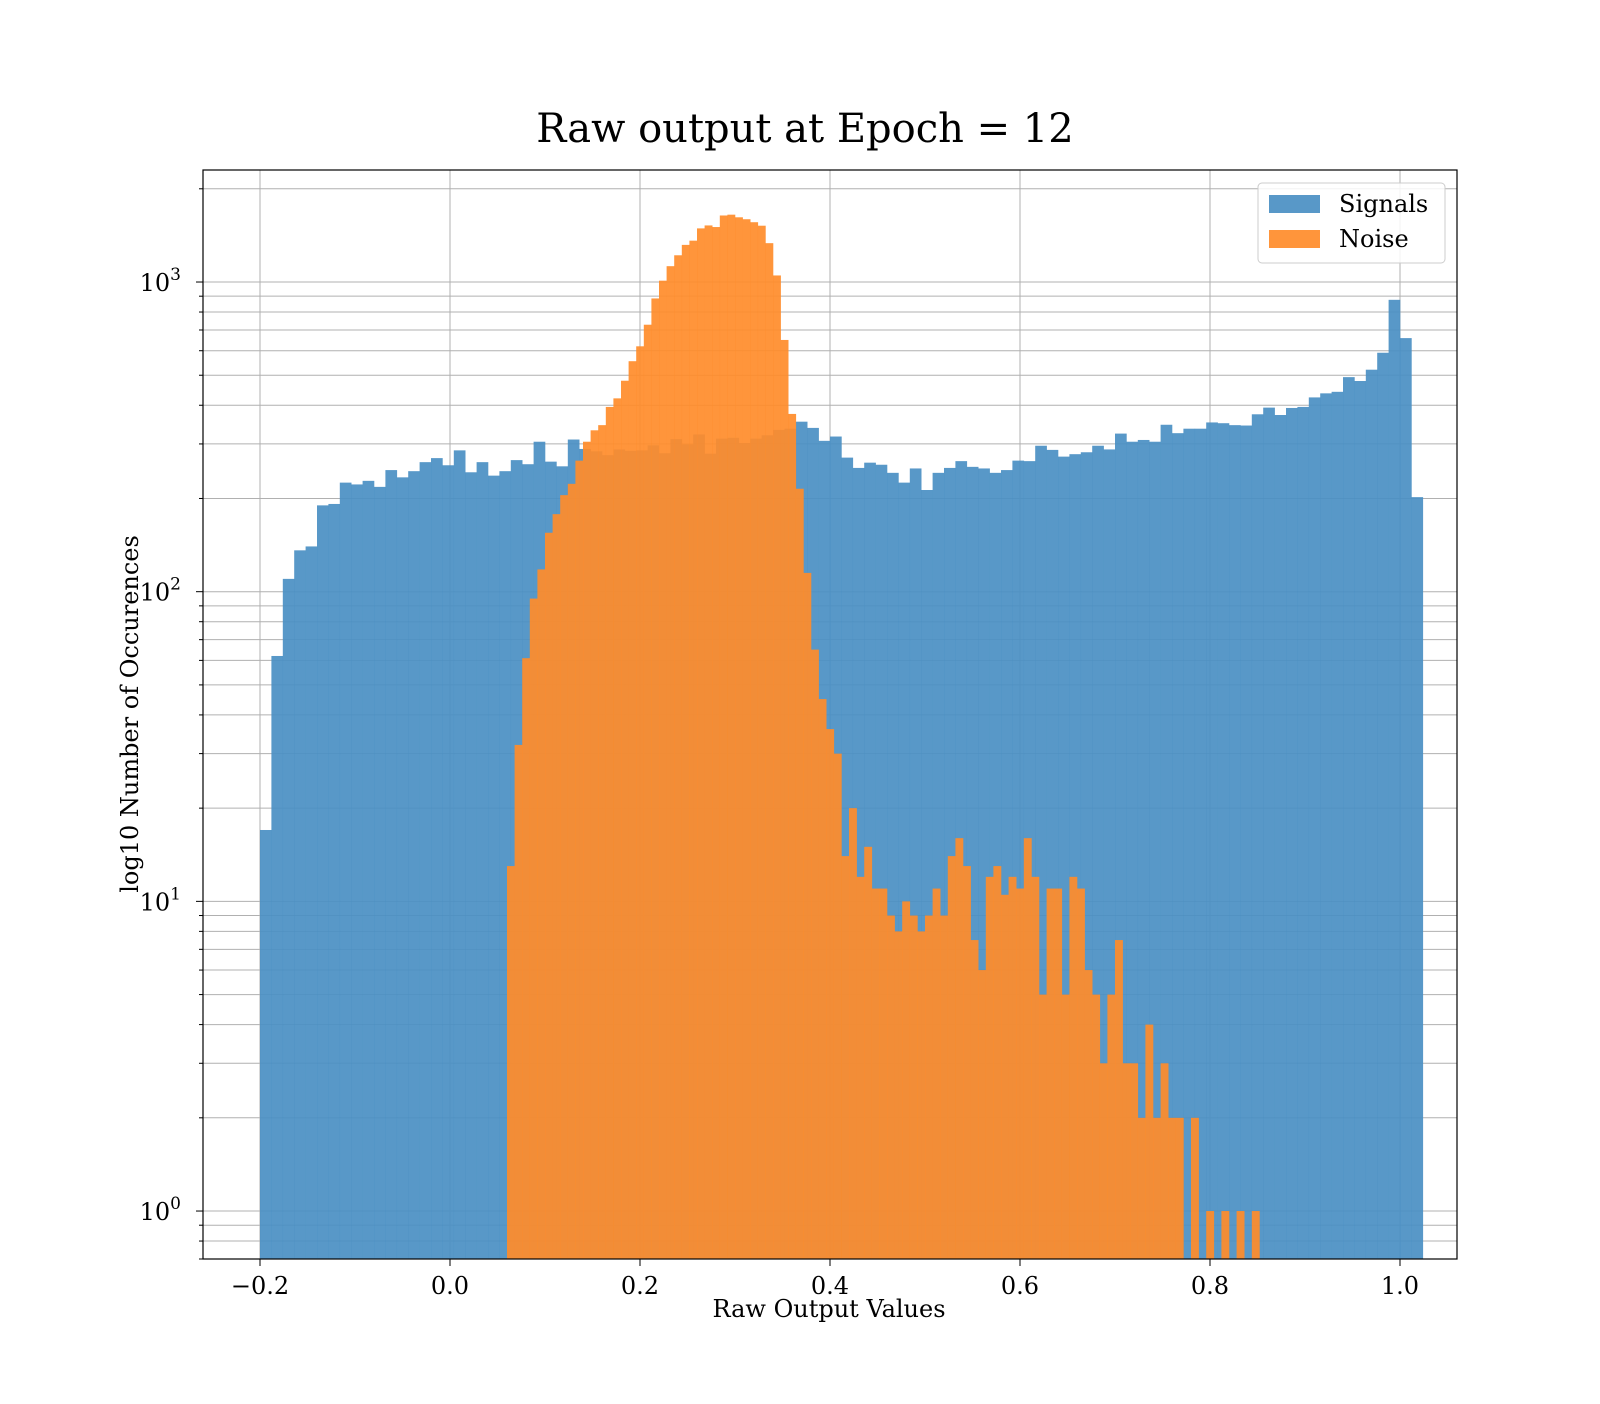 Image resolution: width=1600 pixels, height=1404 pixels. Describe the element at coordinates (1374, 239) in the screenshot. I see `legend-label-noise: Noise` at that location.